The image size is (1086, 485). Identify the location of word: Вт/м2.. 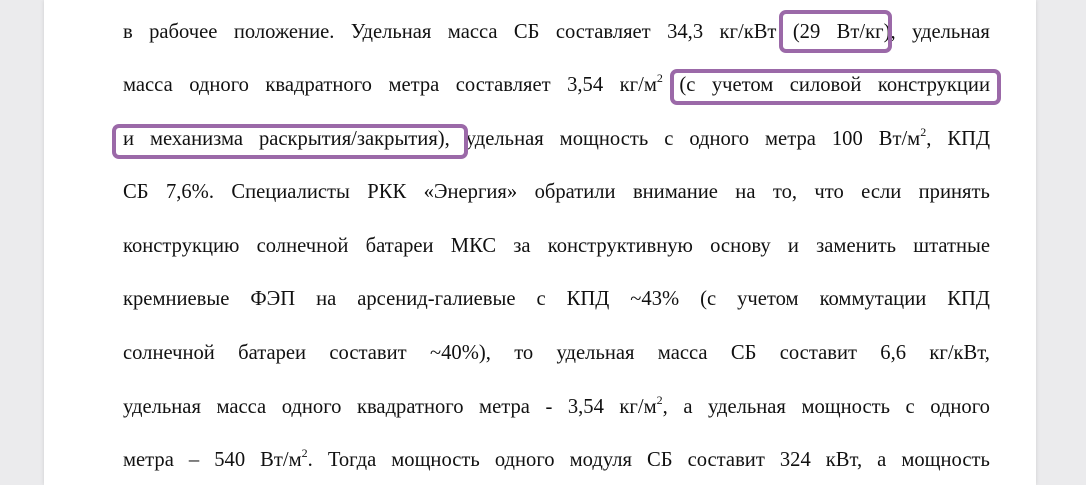
(286, 458).